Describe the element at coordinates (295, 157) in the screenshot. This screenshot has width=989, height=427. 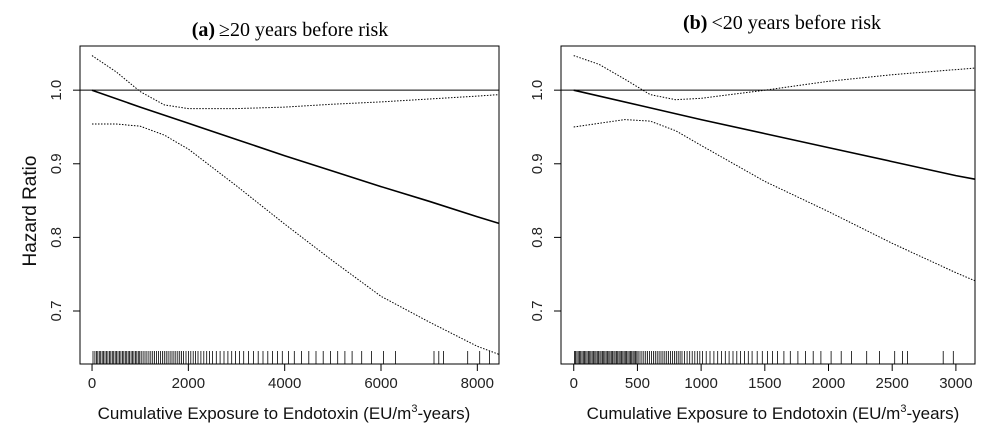
I see `panel-a-estimate-line` at that location.